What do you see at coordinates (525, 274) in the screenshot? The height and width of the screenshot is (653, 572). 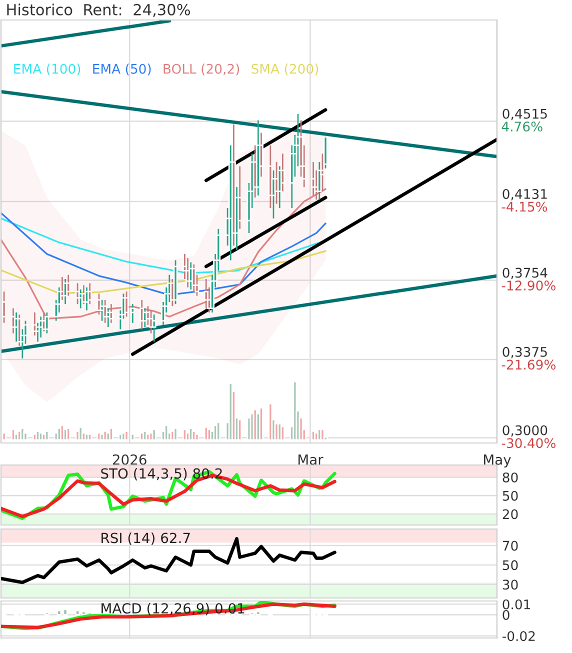 I see `y-tick-label: 0,3754` at bounding box center [525, 274].